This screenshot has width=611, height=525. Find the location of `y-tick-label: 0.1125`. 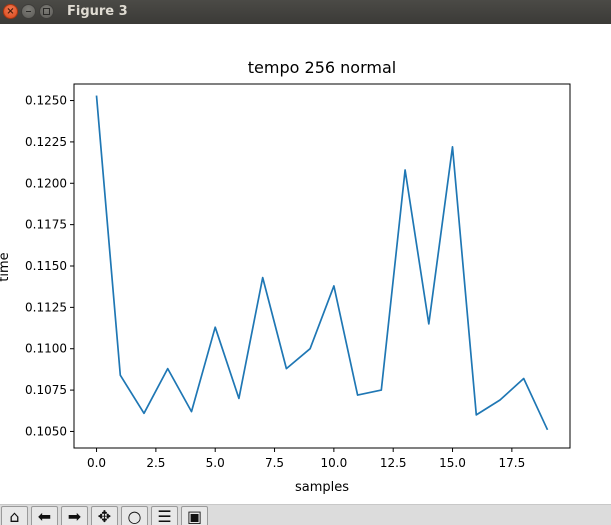

y-tick-label: 0.1125 is located at coordinates (46, 307).